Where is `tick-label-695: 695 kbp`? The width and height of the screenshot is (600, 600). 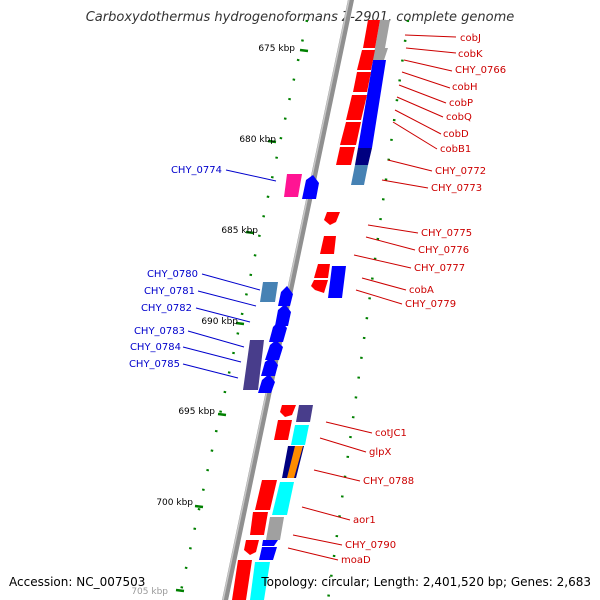
tick-label-695: 695 kbp is located at coordinates (196, 412).